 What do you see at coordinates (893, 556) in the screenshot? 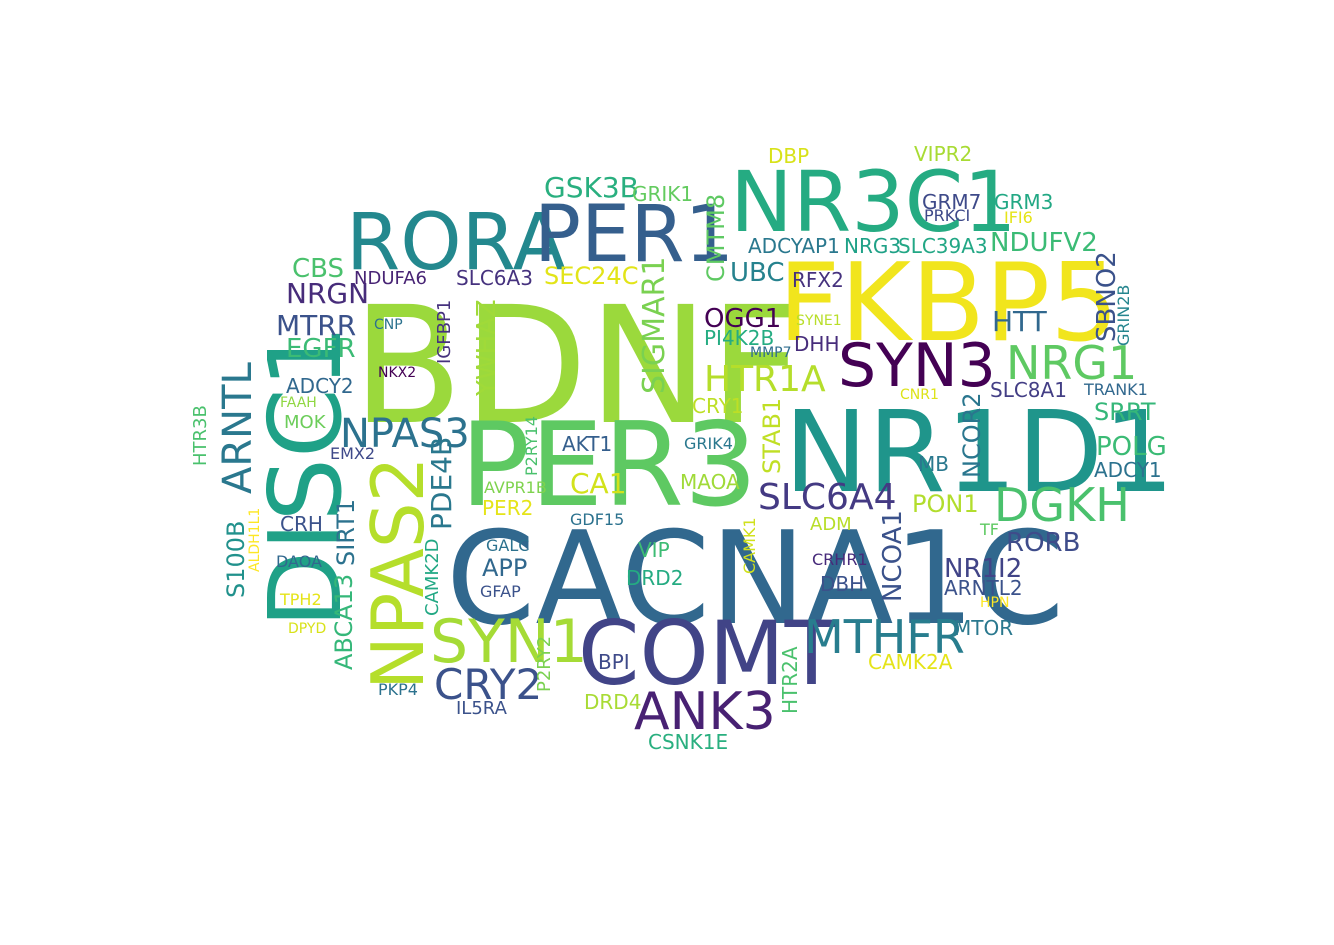
I see `word-ncoa1: NCOA1` at bounding box center [893, 556].